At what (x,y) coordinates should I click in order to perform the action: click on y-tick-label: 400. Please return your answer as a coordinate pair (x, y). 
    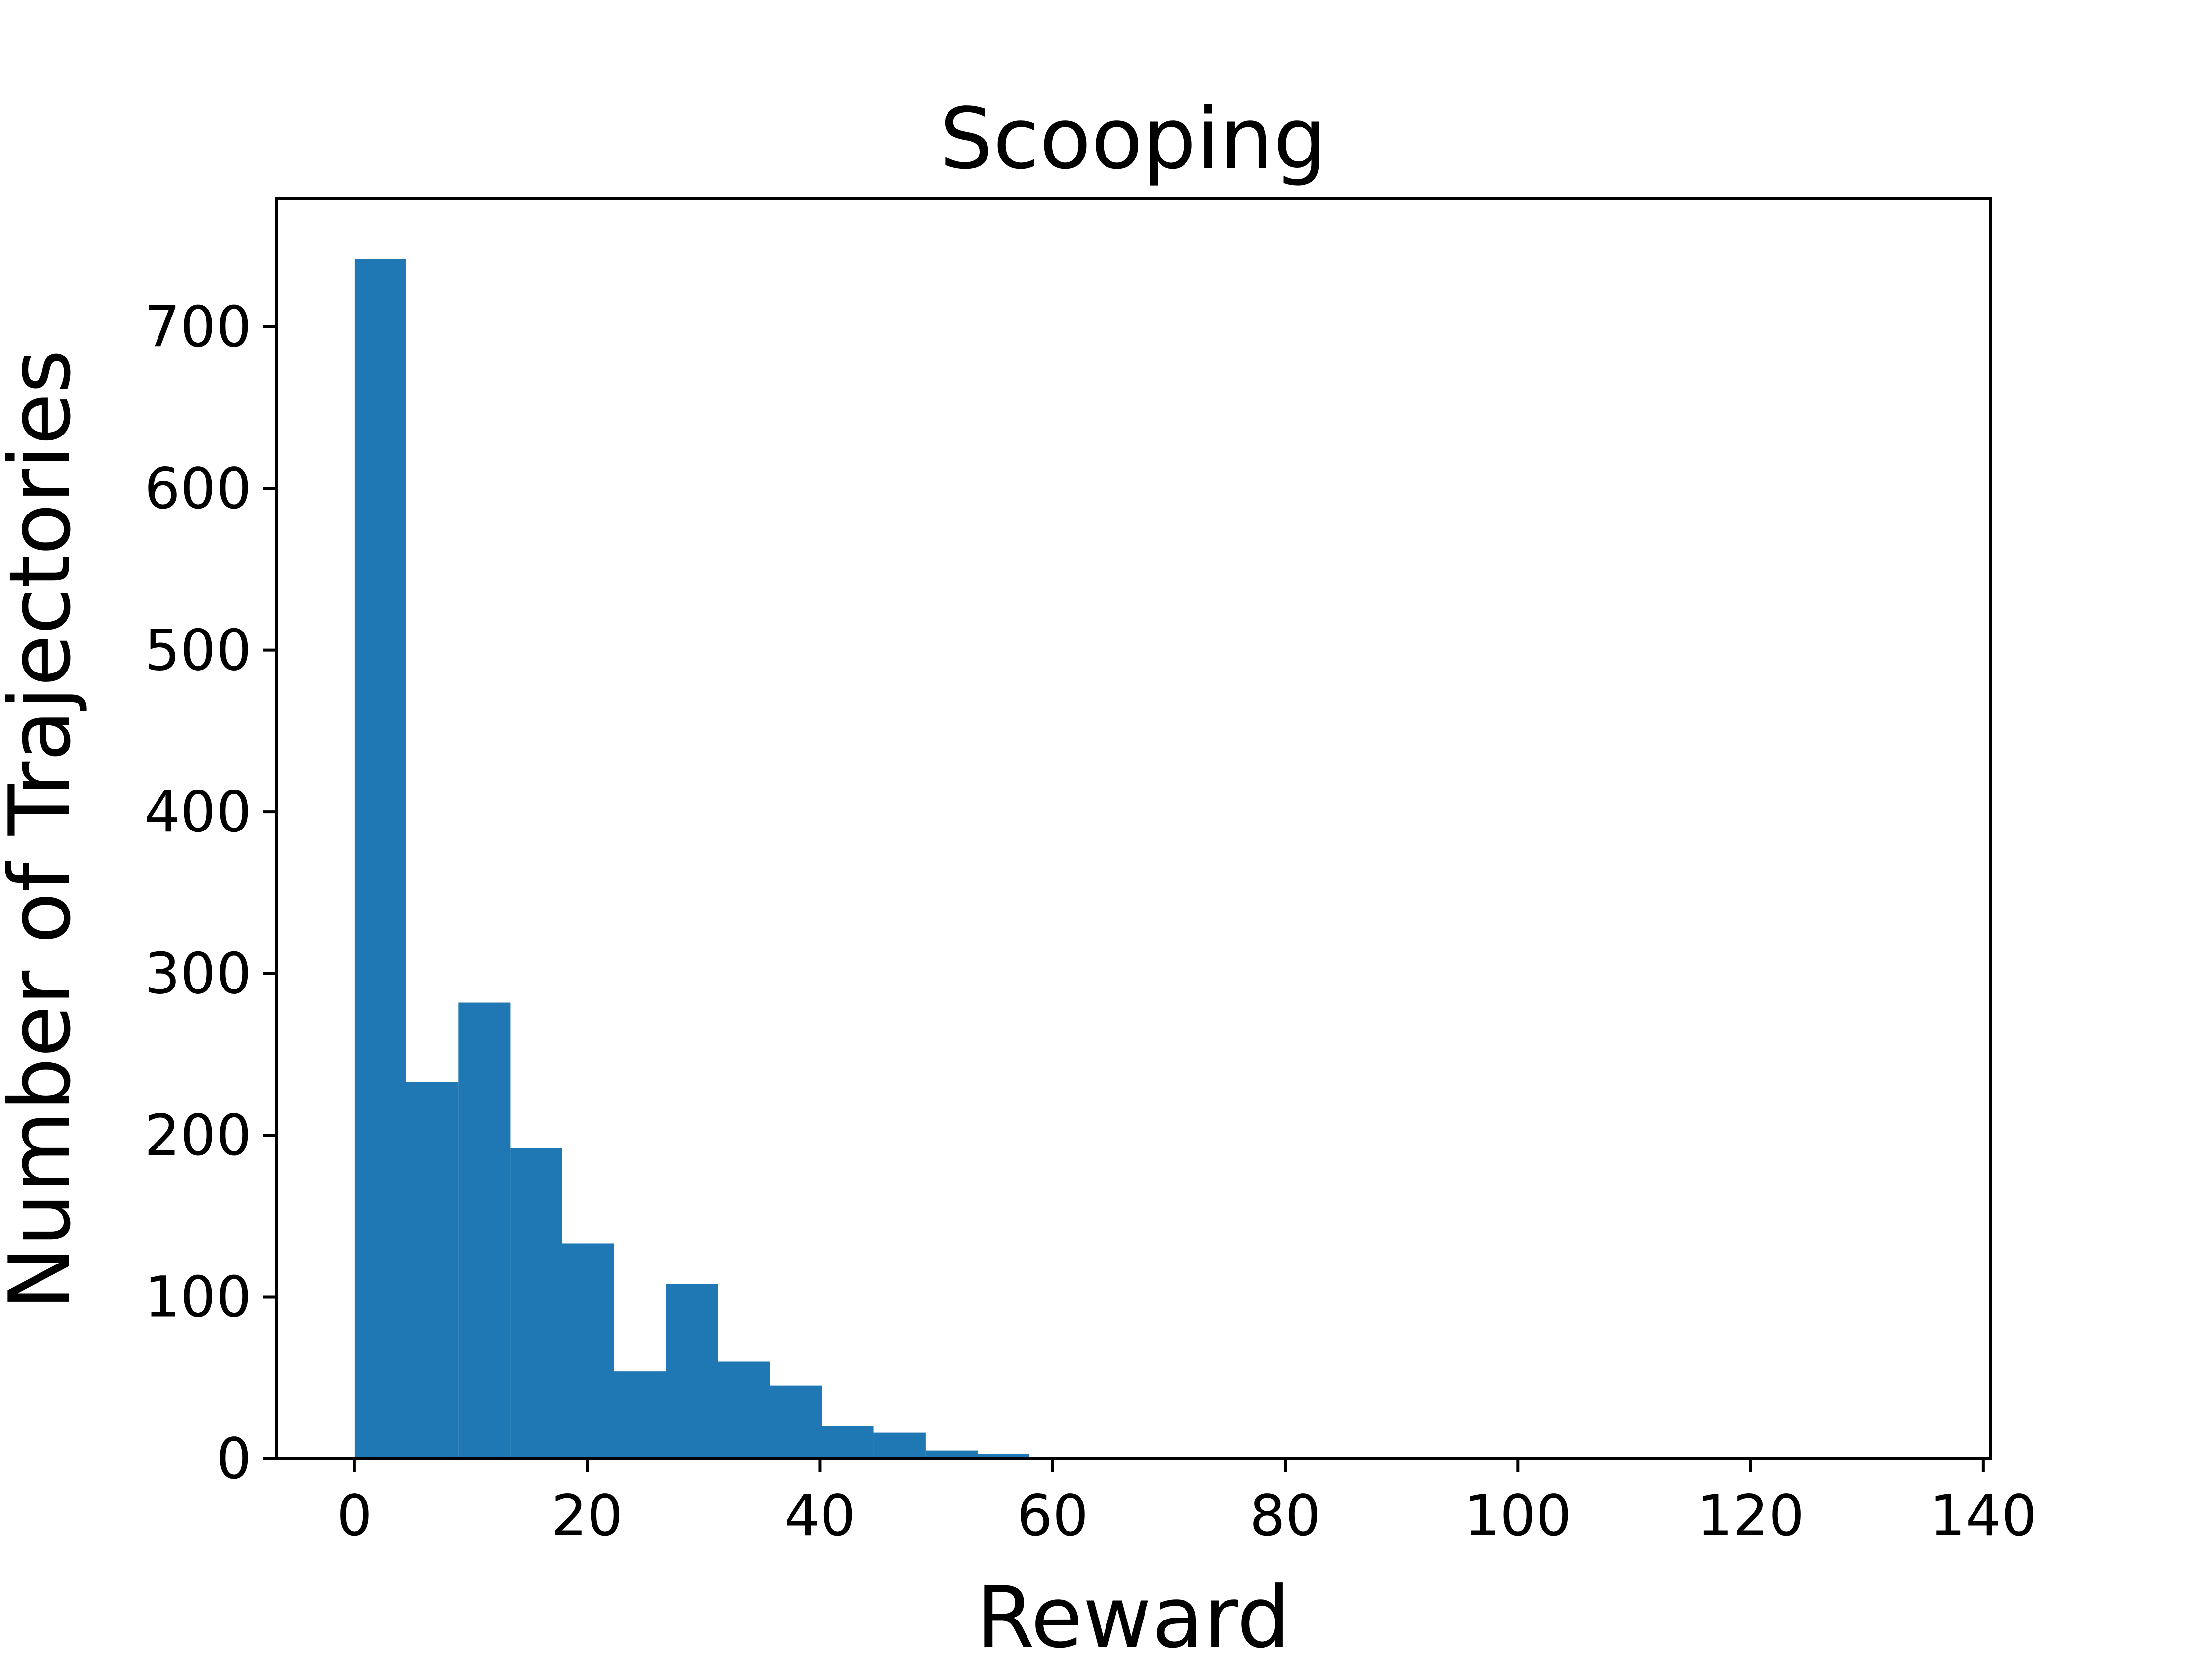
    Looking at the image, I should click on (198, 812).